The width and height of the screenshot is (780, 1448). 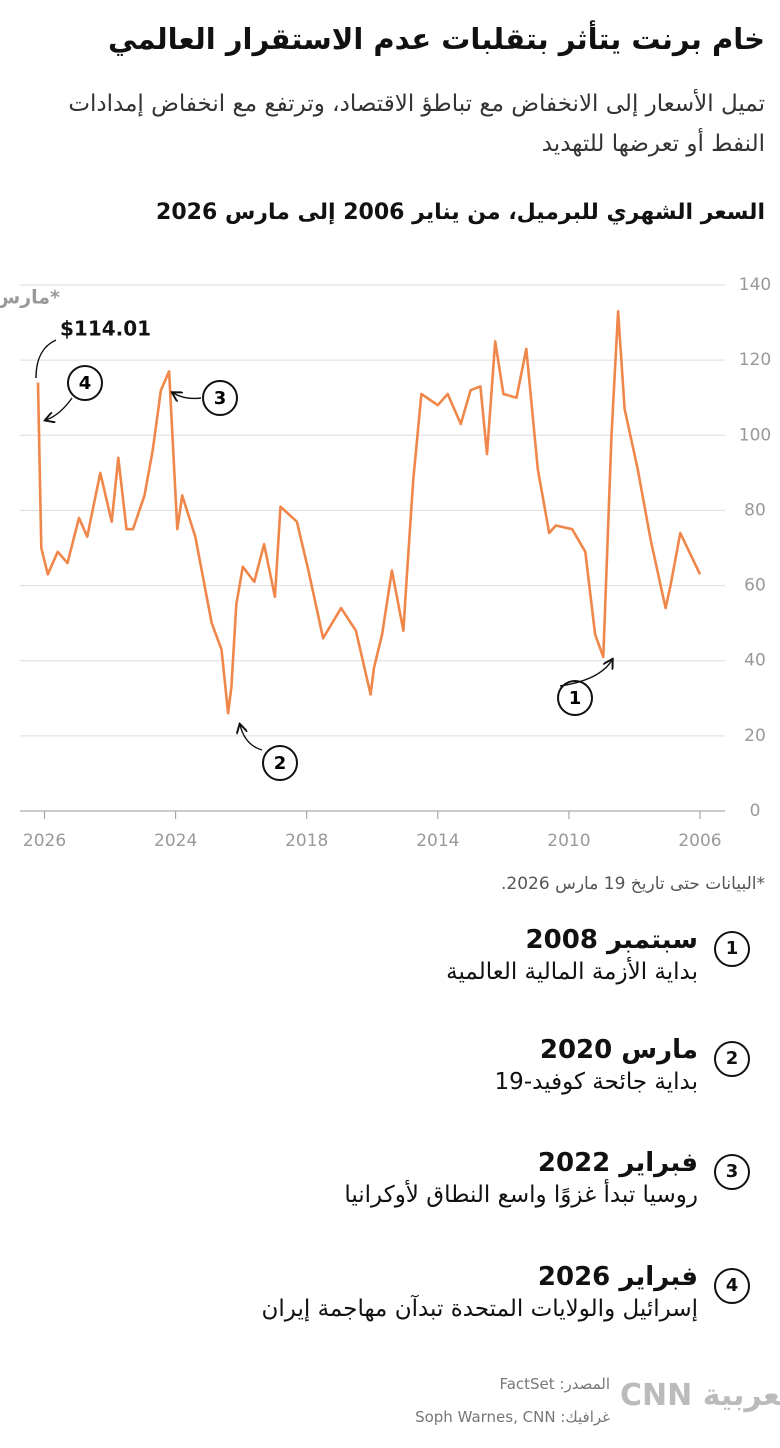 I want to click on event-text: بداية جائحة كوفيد-19, so click(x=596, y=1082).